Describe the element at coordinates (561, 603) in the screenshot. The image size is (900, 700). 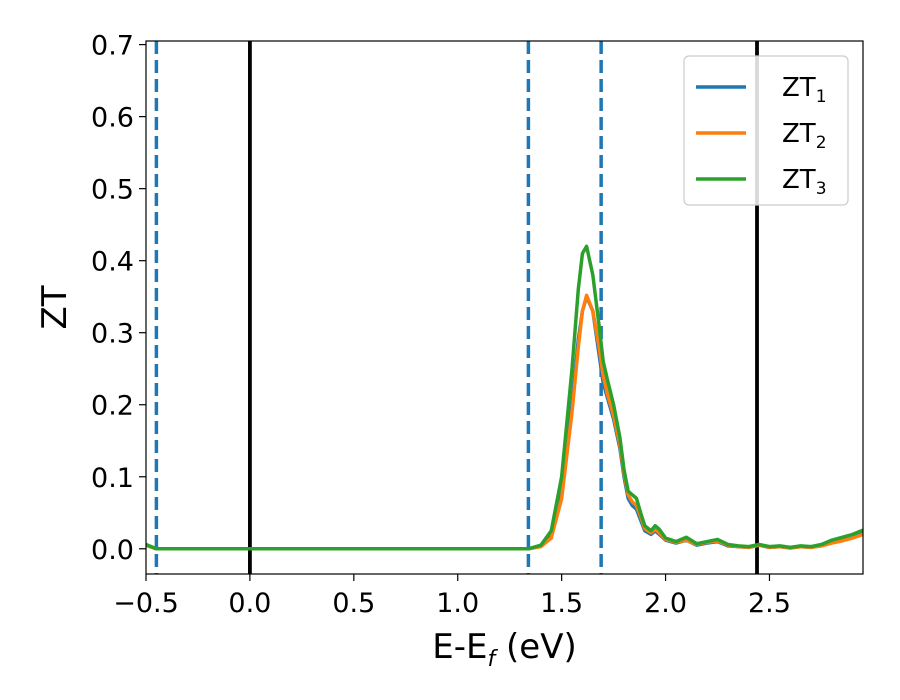
I see `x-tick-label: 1.5` at that location.